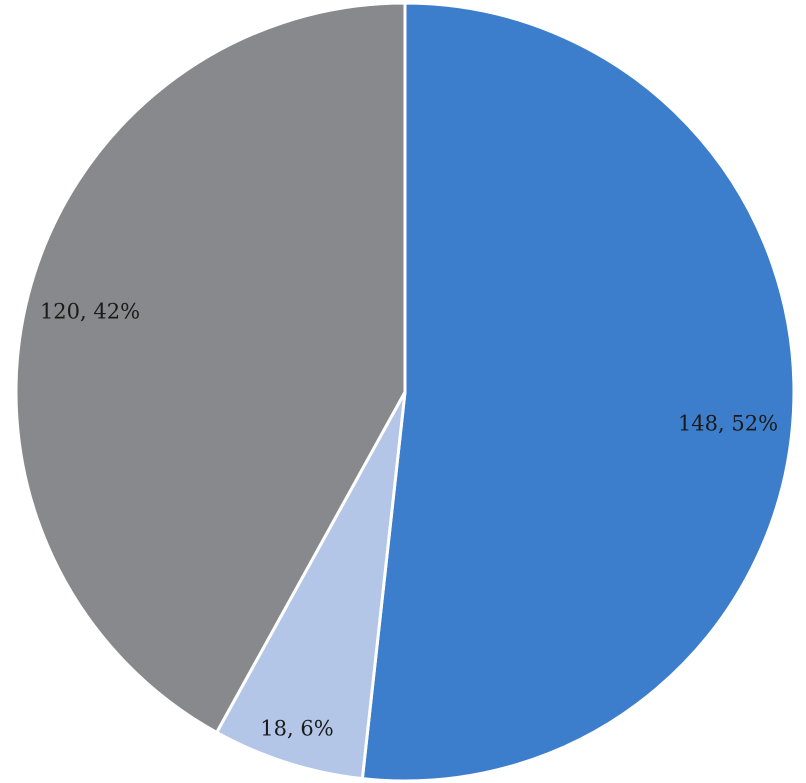 The height and width of the screenshot is (783, 806). Describe the element at coordinates (296, 729) in the screenshot. I see `slice-label-18: 18, 6%` at that location.